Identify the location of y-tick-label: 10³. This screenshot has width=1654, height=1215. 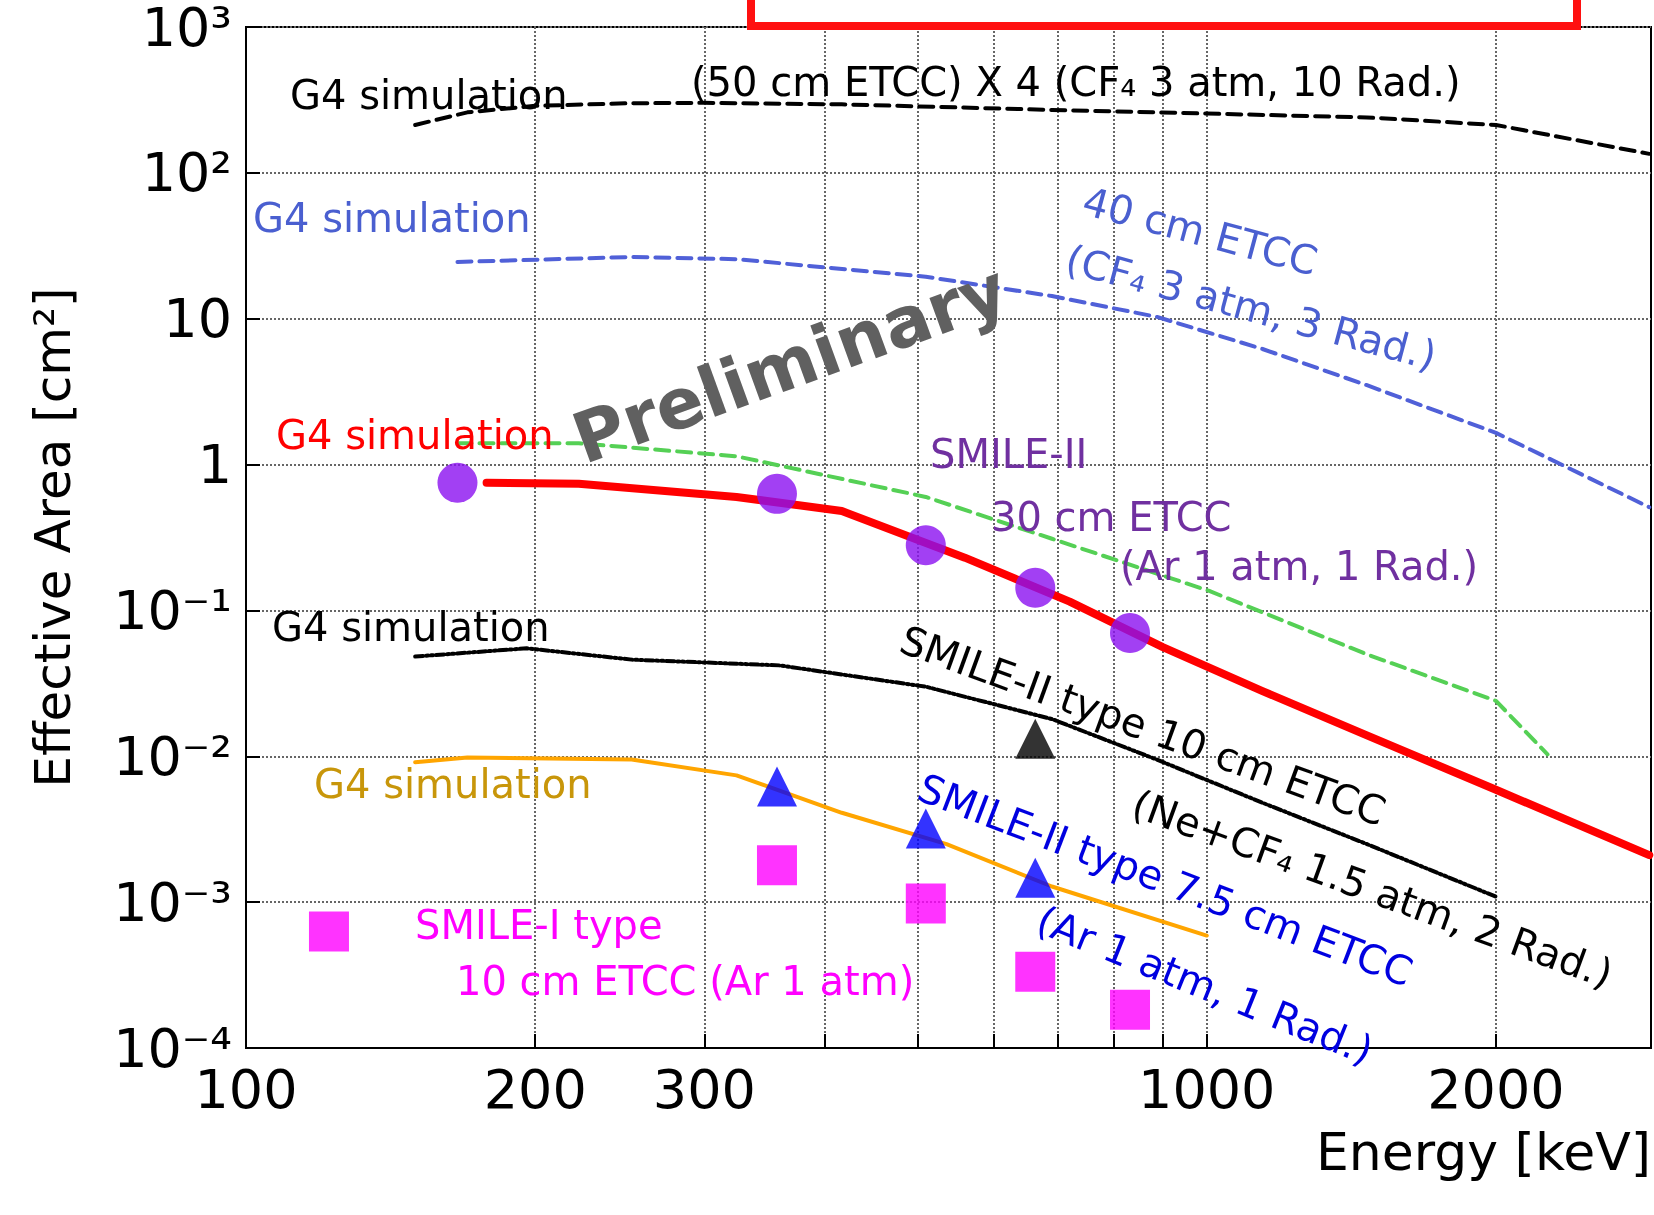
(186, 29).